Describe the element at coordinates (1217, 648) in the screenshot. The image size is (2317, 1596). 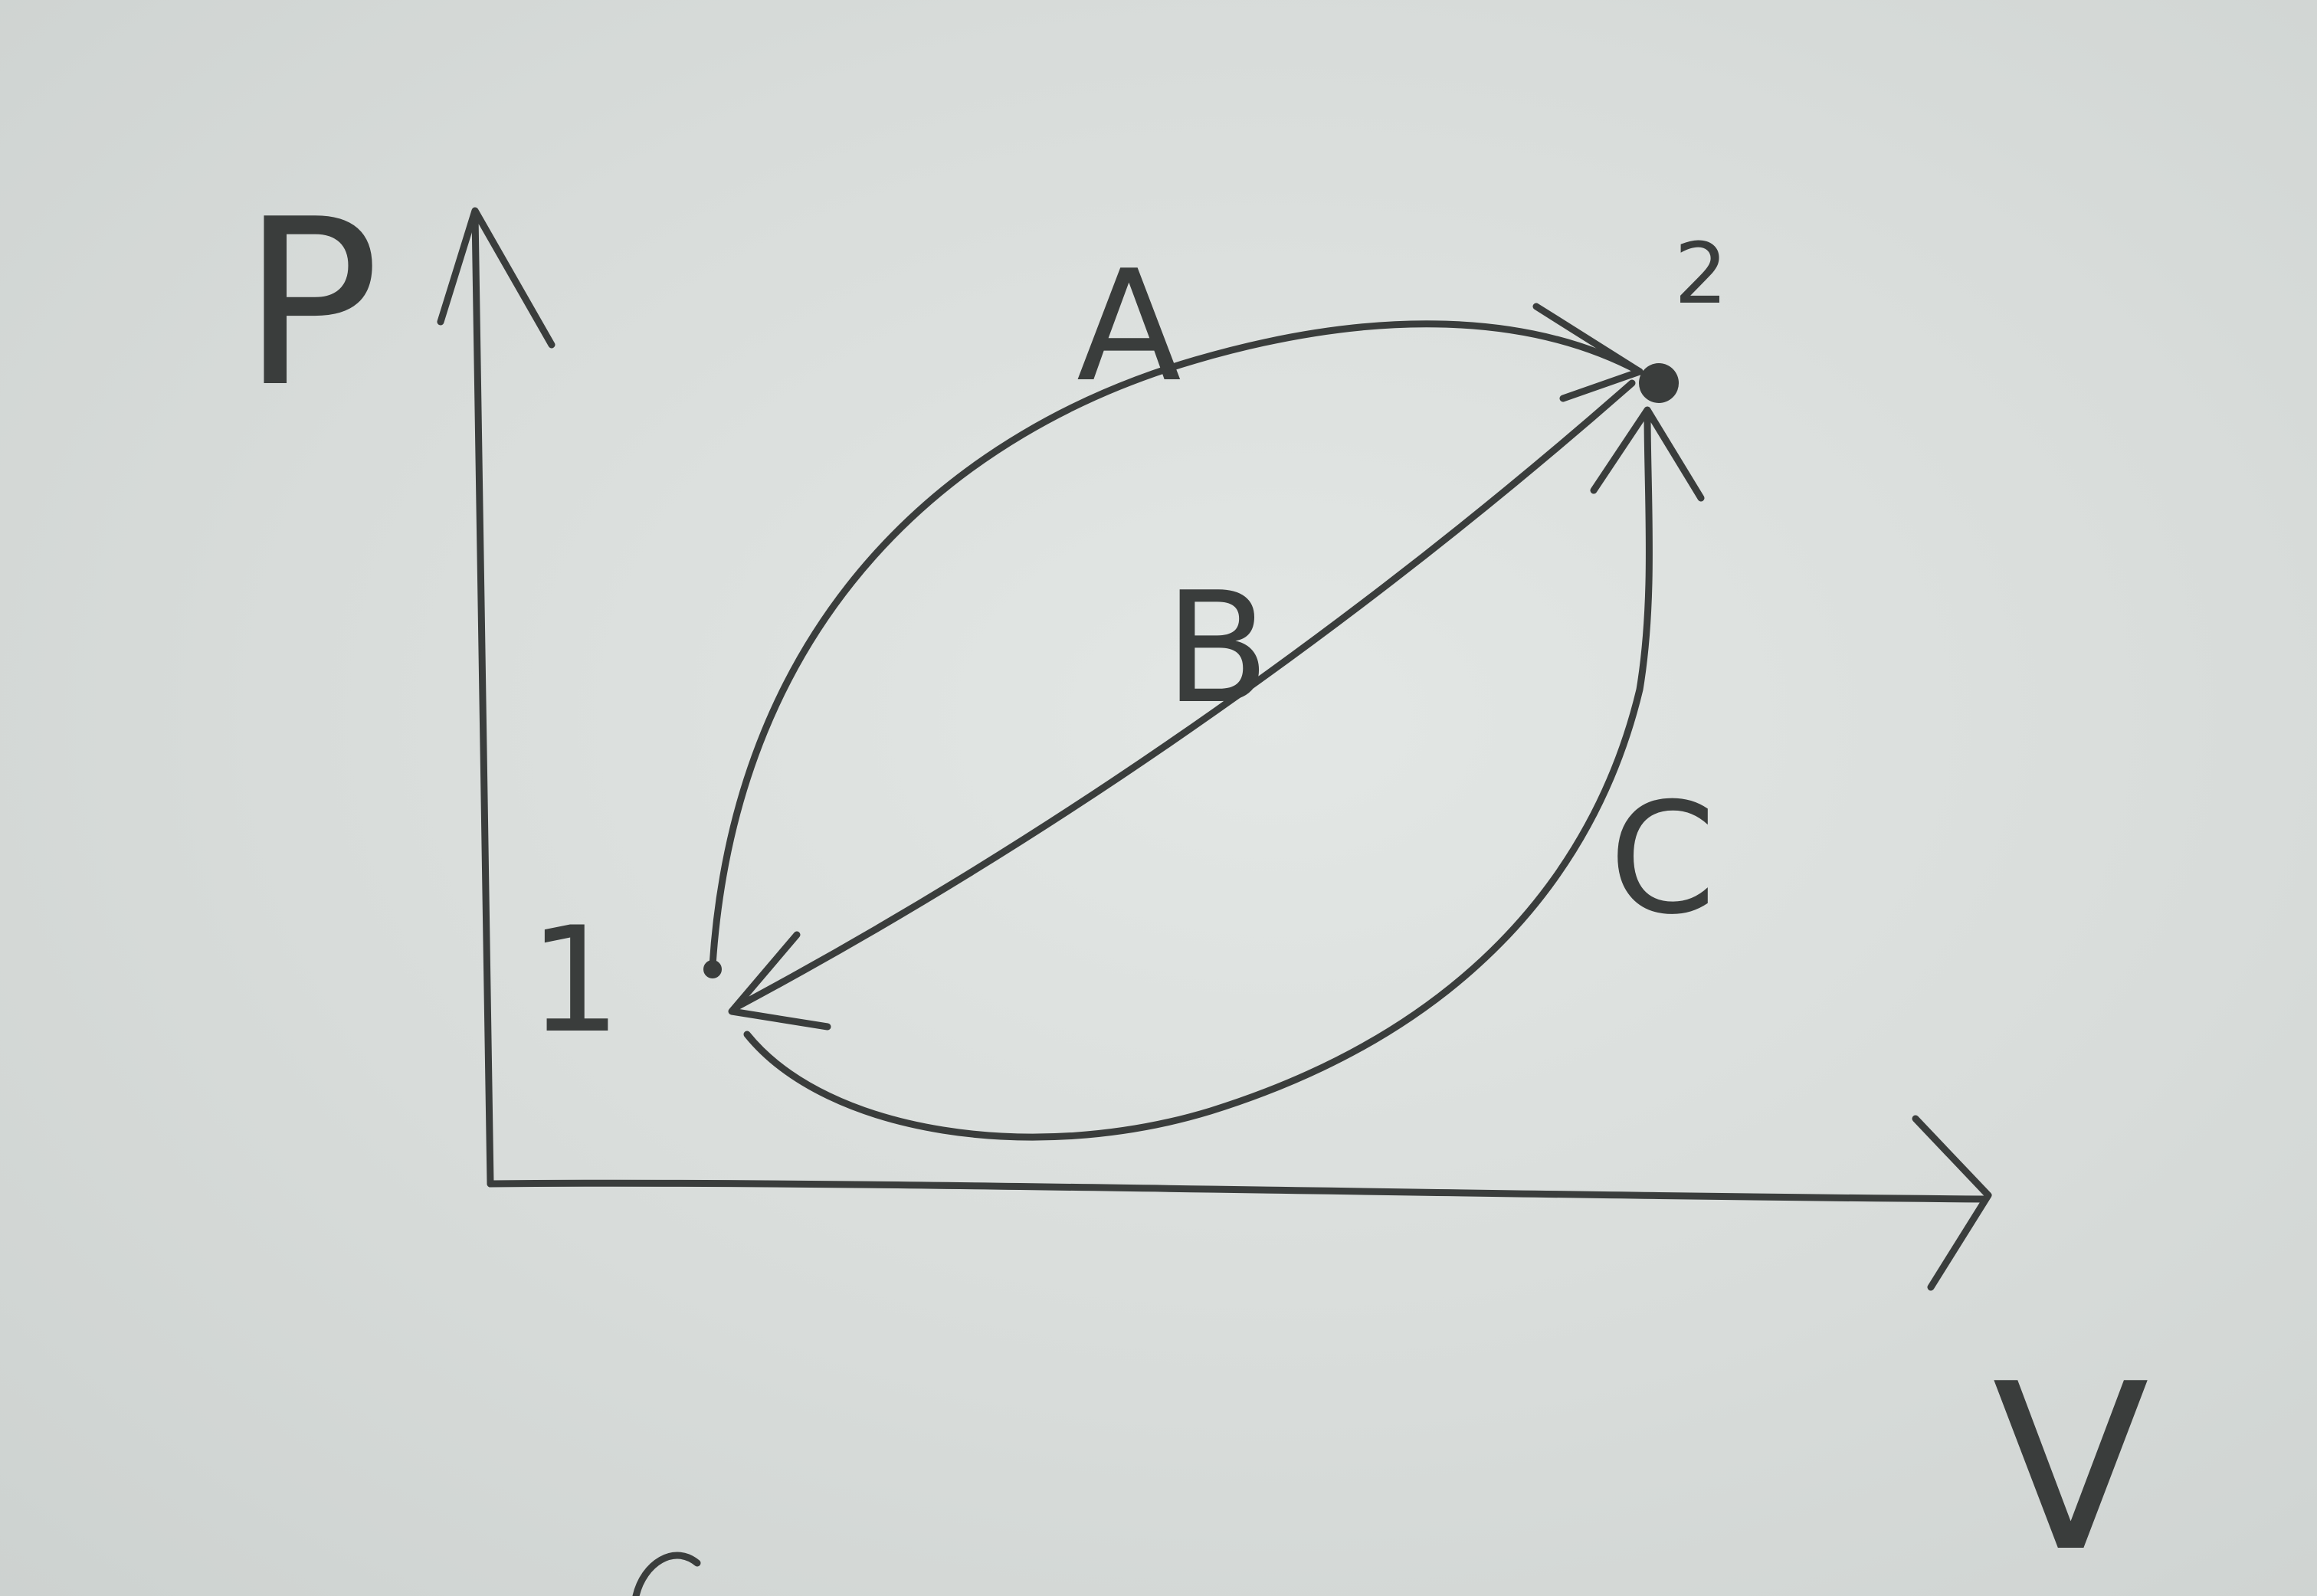
I see `path-b-label: B` at that location.